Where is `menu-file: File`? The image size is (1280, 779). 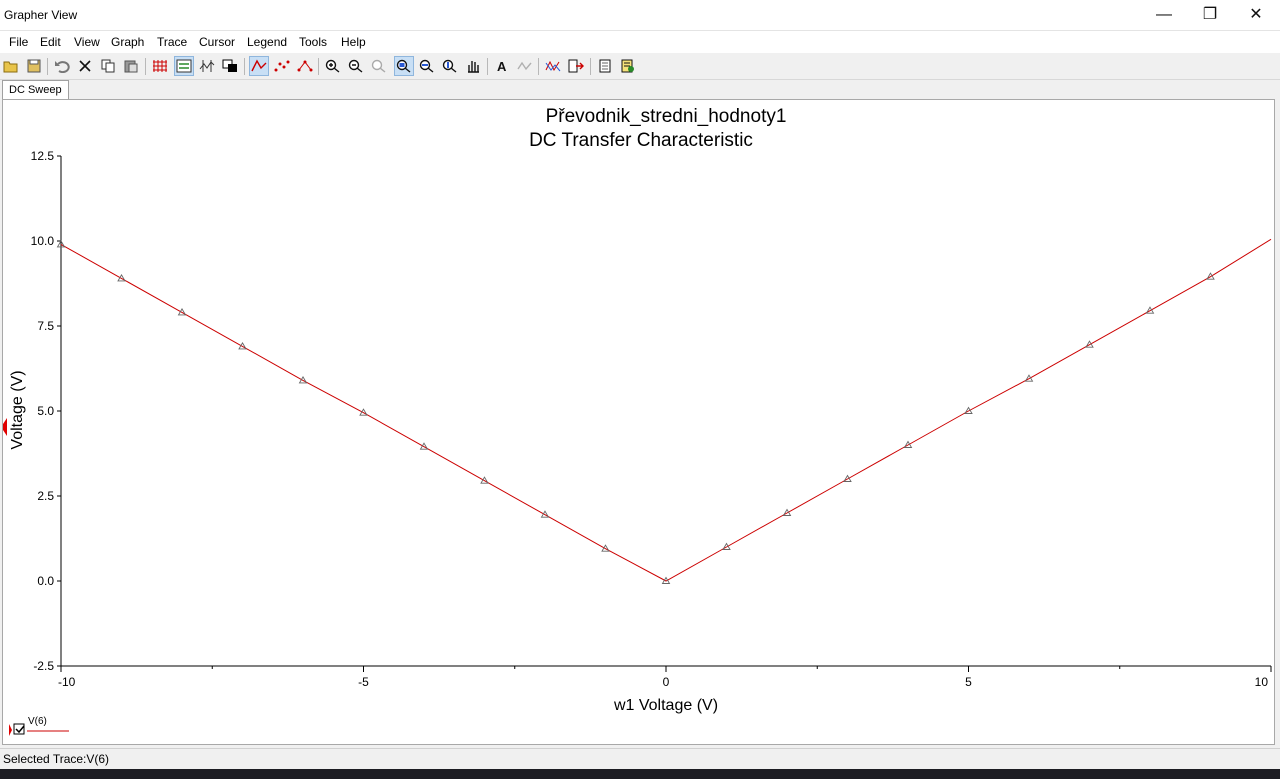 menu-file: File is located at coordinates (19, 42).